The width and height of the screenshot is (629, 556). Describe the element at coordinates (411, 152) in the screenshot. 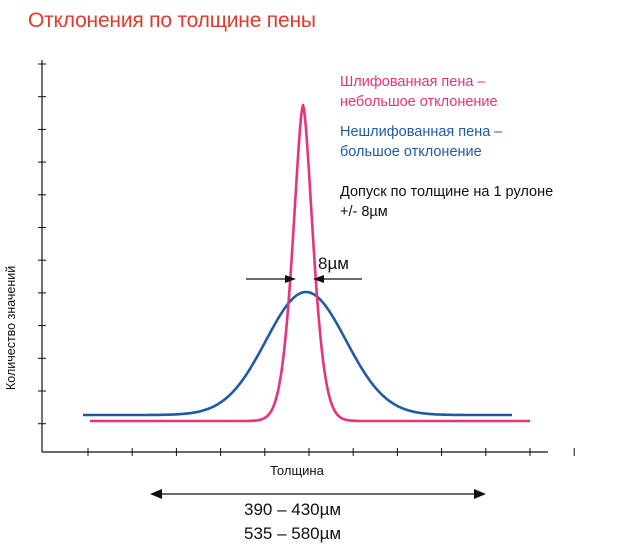

I see `legend-blue-line2: большое отклонение` at that location.